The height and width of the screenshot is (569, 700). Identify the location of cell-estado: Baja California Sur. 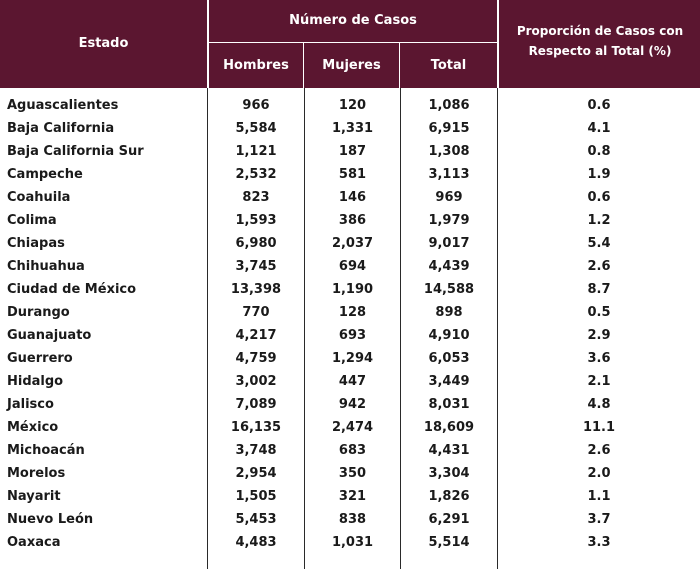
(75, 151).